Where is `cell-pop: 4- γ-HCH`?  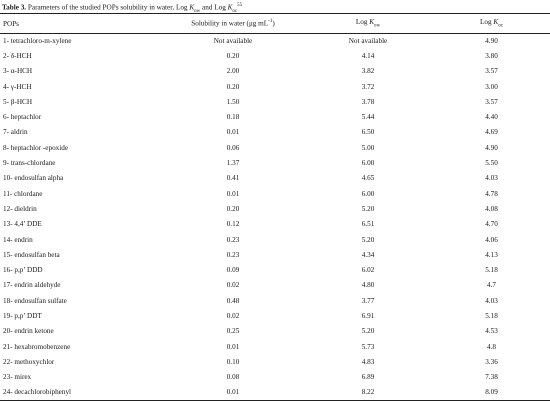
cell-pop: 4- γ-HCH is located at coordinates (17, 86).